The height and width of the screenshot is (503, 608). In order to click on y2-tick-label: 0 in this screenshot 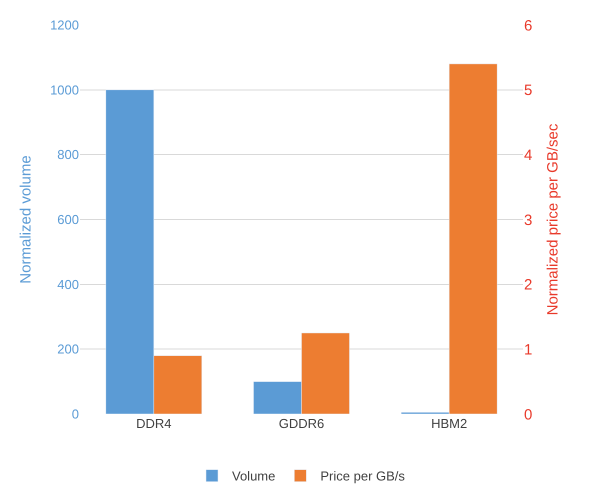, I will do `click(528, 415)`.